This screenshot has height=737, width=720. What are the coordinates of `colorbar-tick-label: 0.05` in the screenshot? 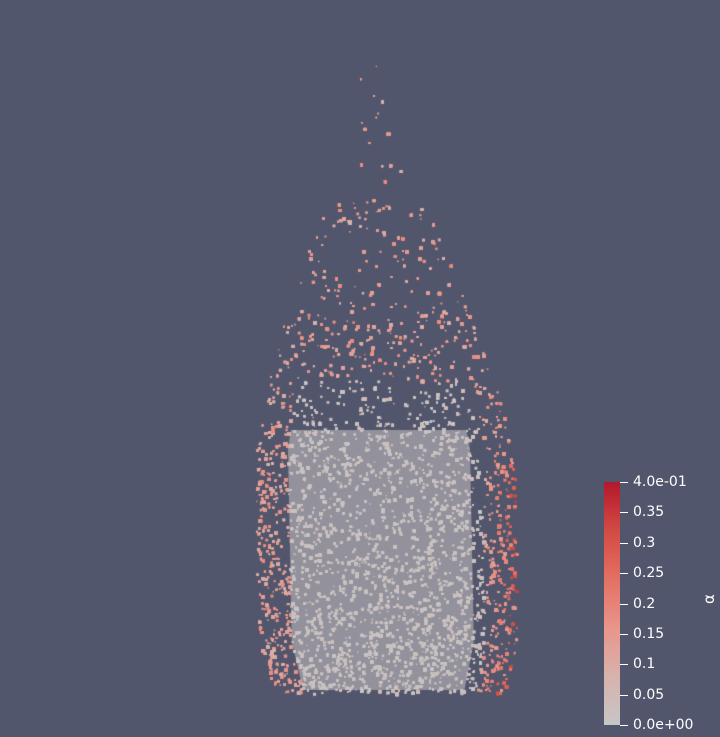 It's located at (649, 695).